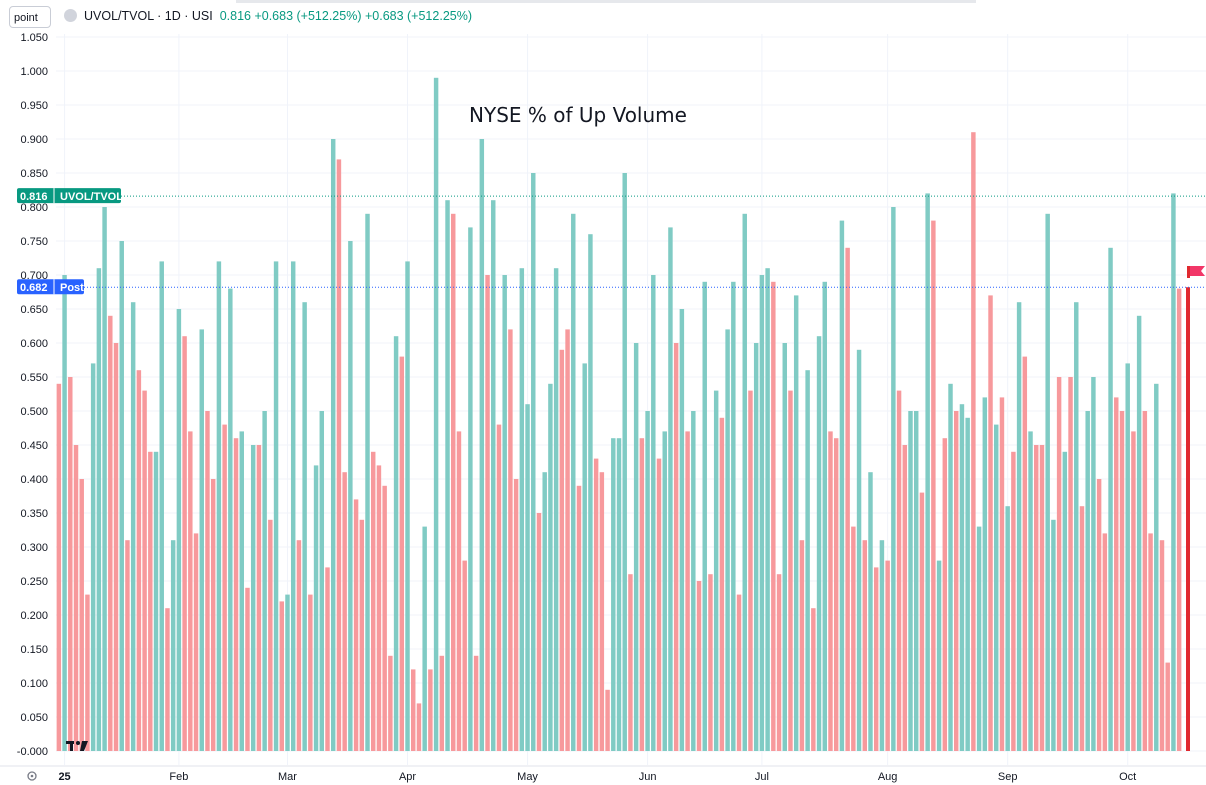 Image resolution: width=1206 pixels, height=785 pixels. What do you see at coordinates (606, 1) in the screenshot?
I see `top-scrollbar` at bounding box center [606, 1].